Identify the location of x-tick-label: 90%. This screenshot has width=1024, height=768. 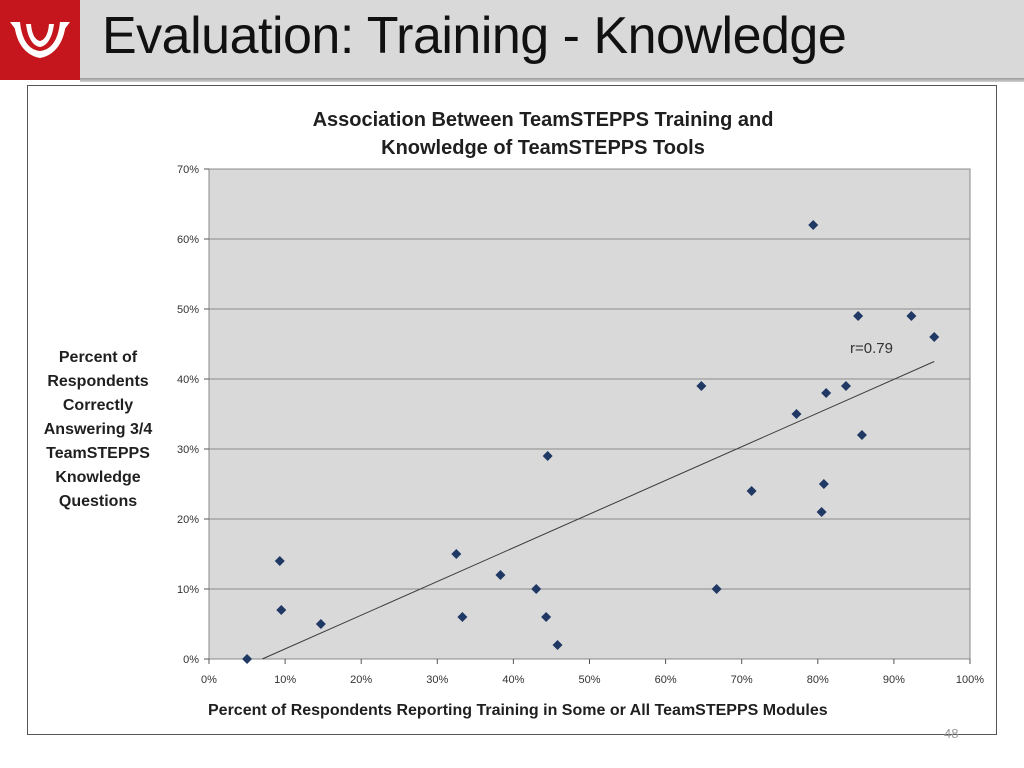
(894, 680).